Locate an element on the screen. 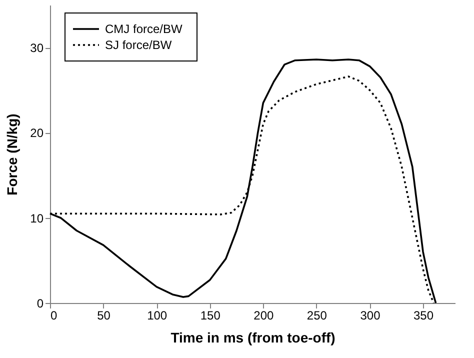 The width and height of the screenshot is (474, 358). y-tick-label: 30 is located at coordinates (37, 48).